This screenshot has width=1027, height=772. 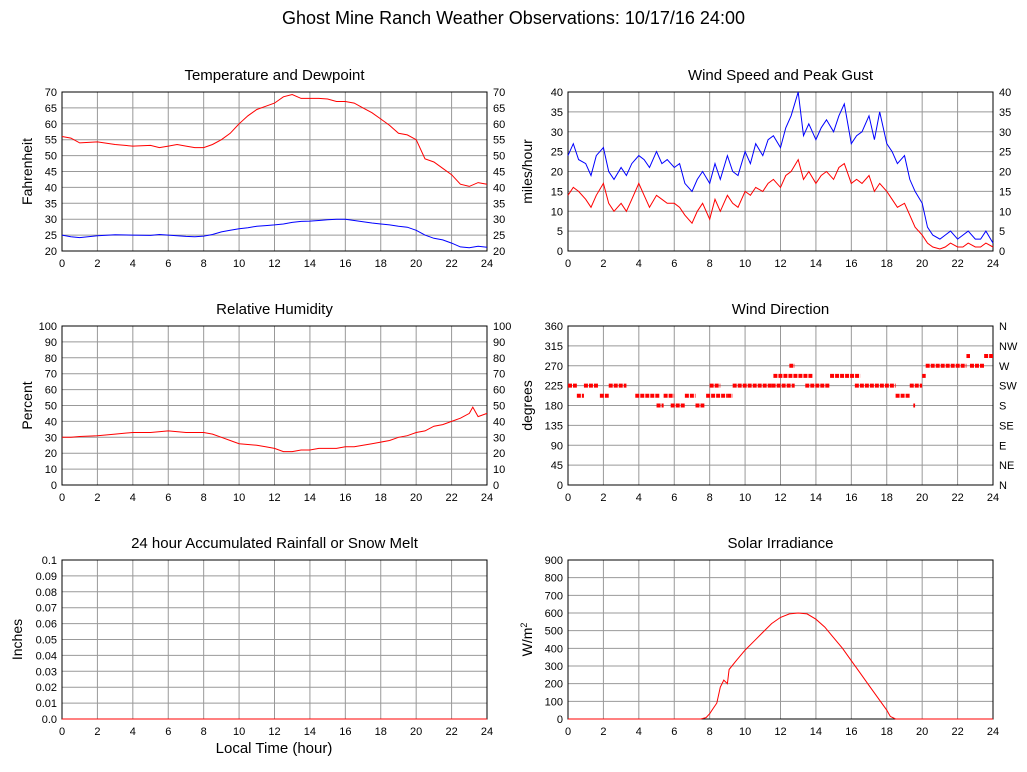 I want to click on temp-xtick-label: 6, so click(x=168, y=264).